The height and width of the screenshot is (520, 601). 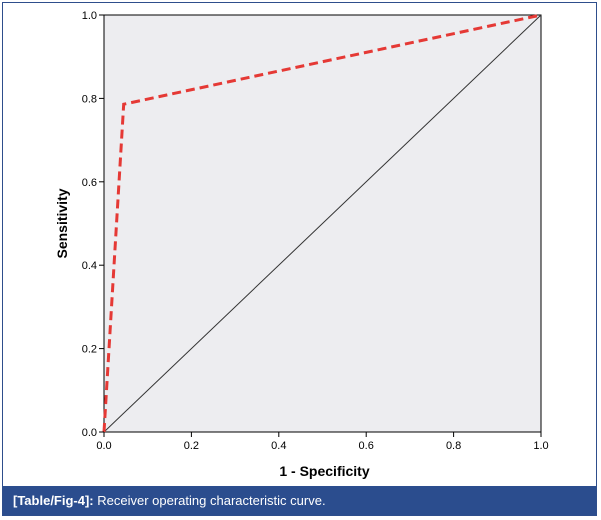 What do you see at coordinates (540, 446) in the screenshot?
I see `x-tick-label: 1.0` at bounding box center [540, 446].